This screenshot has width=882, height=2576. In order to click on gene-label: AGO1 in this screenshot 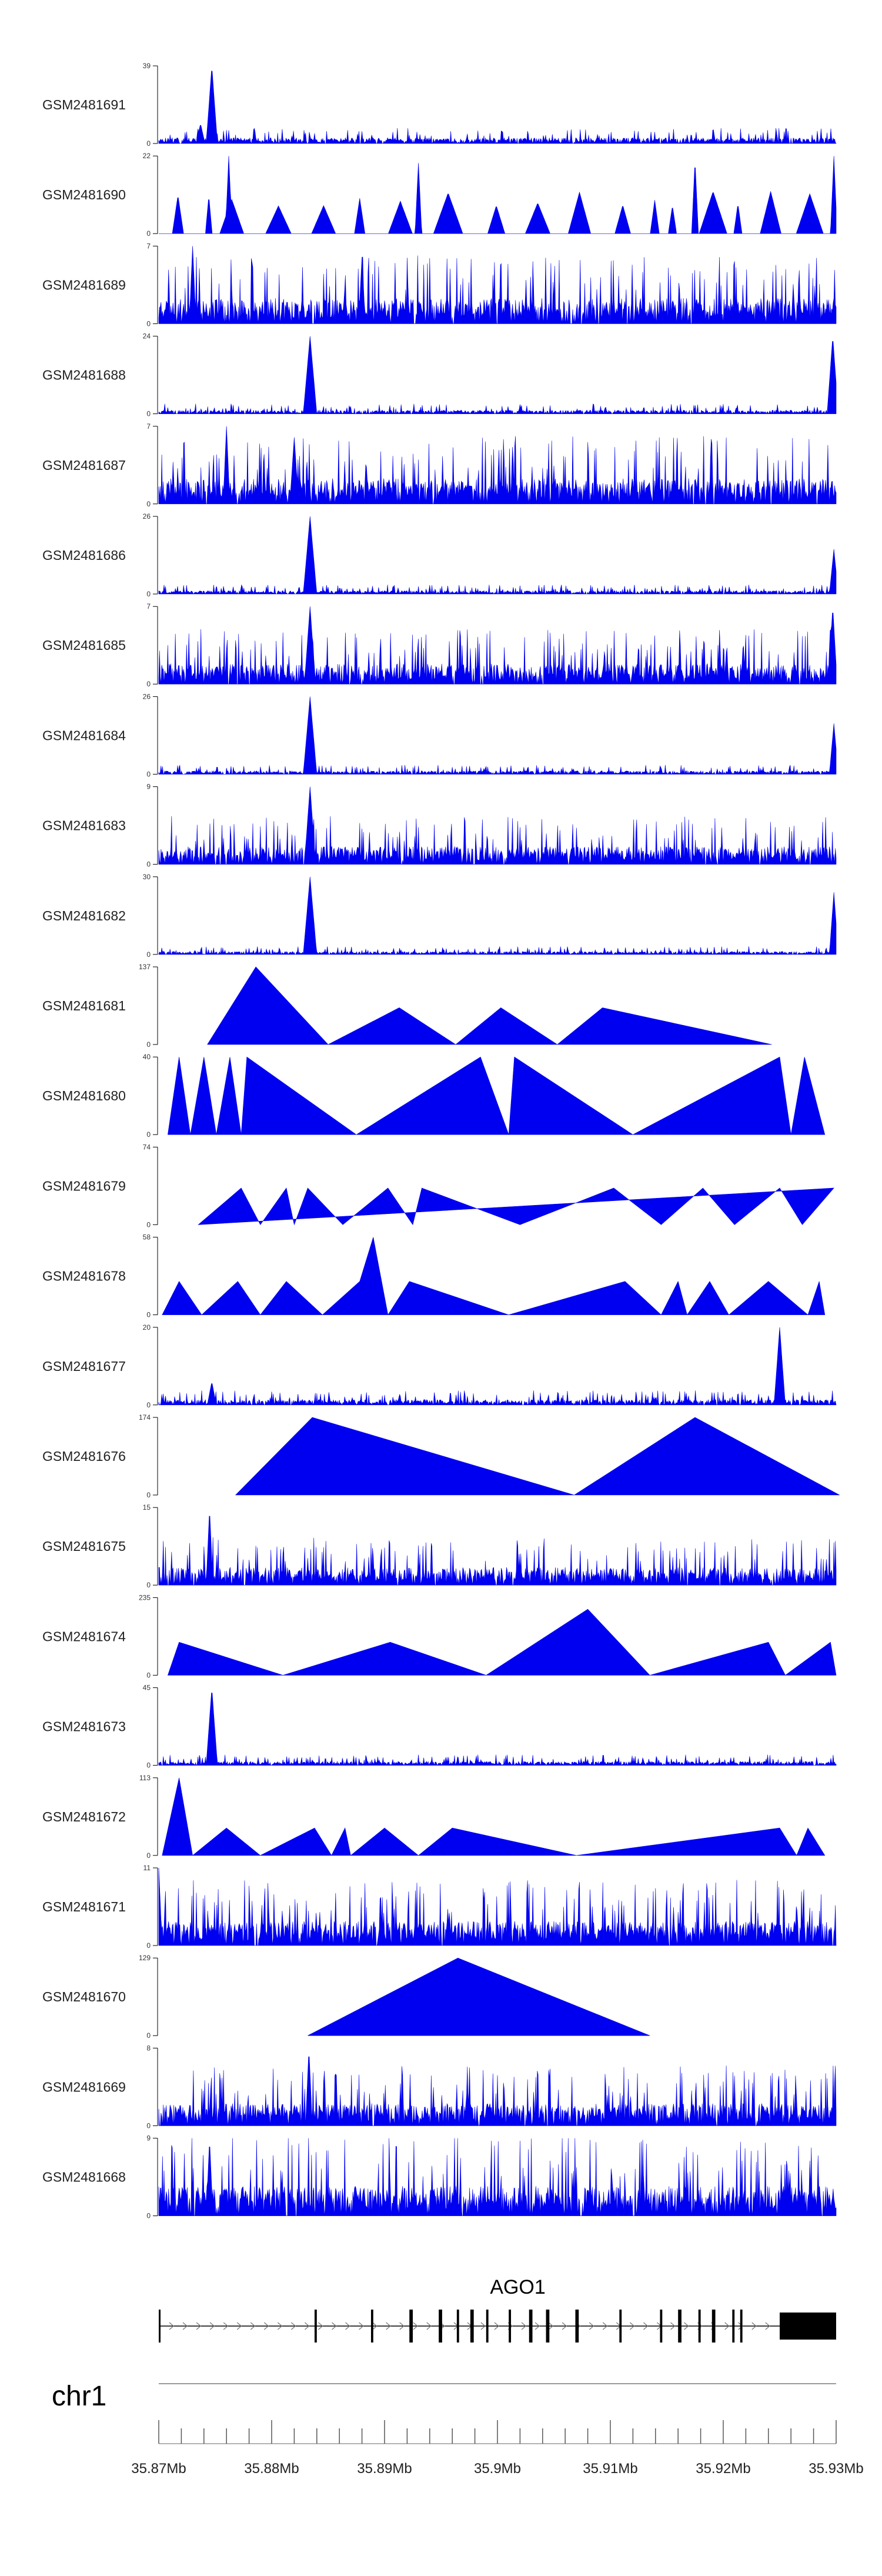, I will do `click(517, 2287)`.